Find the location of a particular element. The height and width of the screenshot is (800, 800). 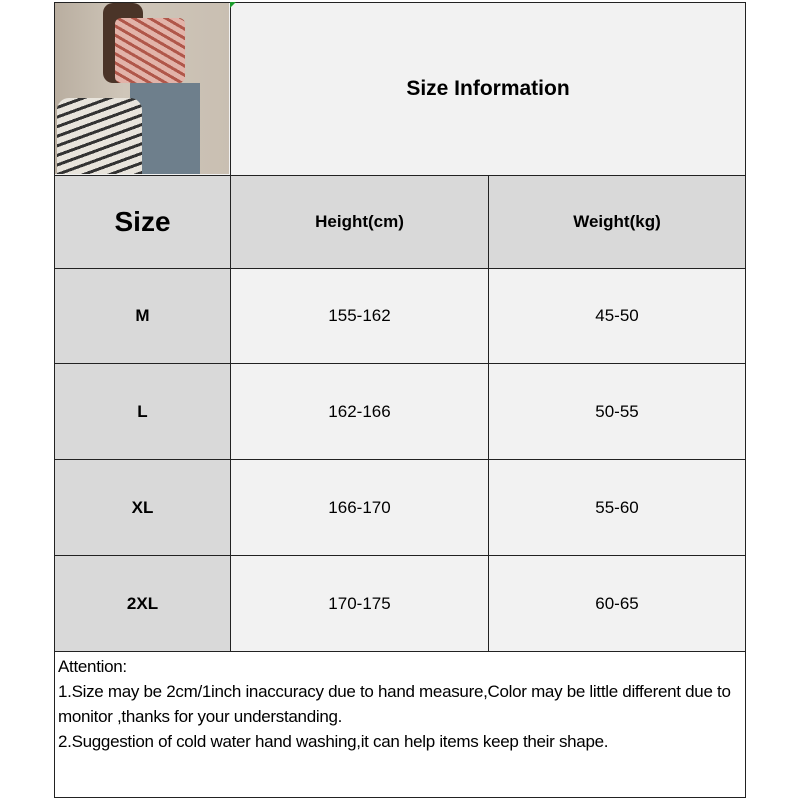

header-weight: Weight(kg) is located at coordinates (617, 222).